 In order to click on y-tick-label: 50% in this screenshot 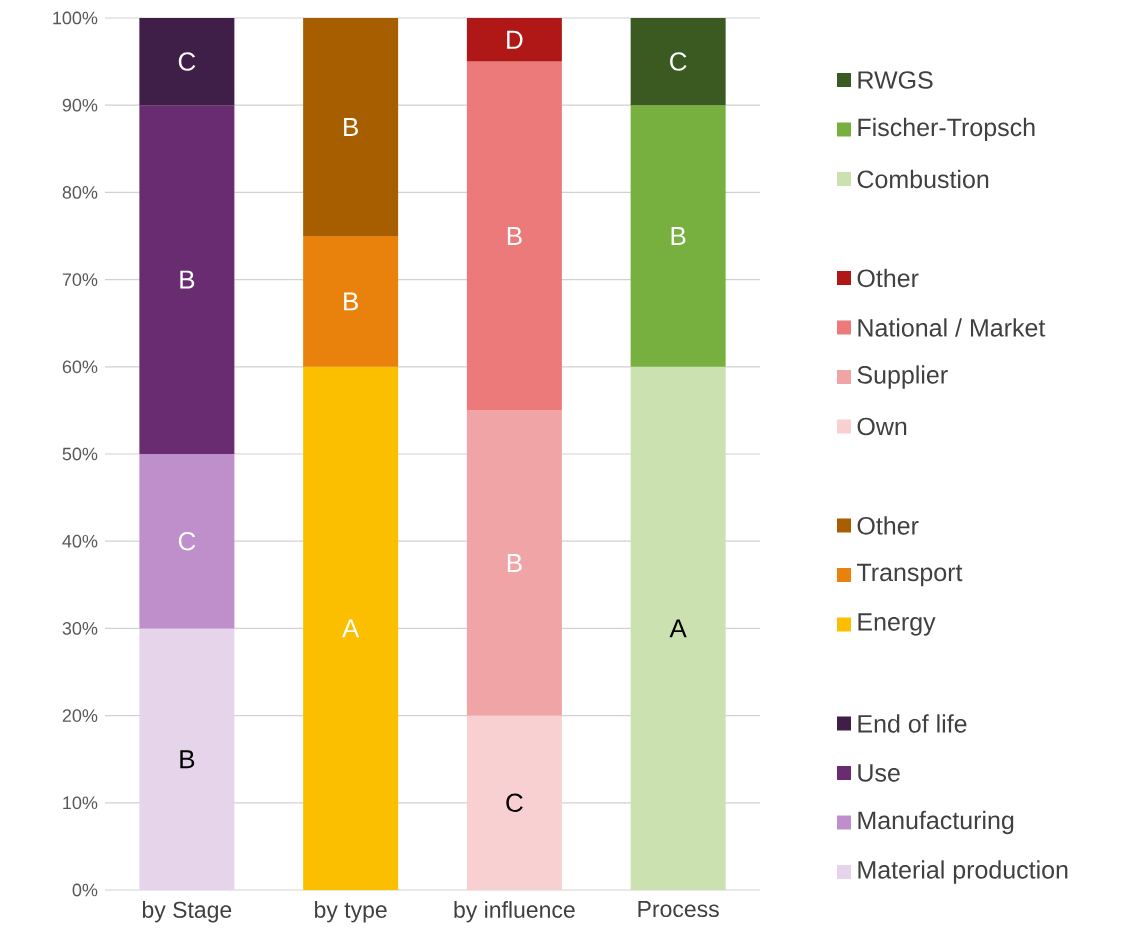, I will do `click(80, 454)`.